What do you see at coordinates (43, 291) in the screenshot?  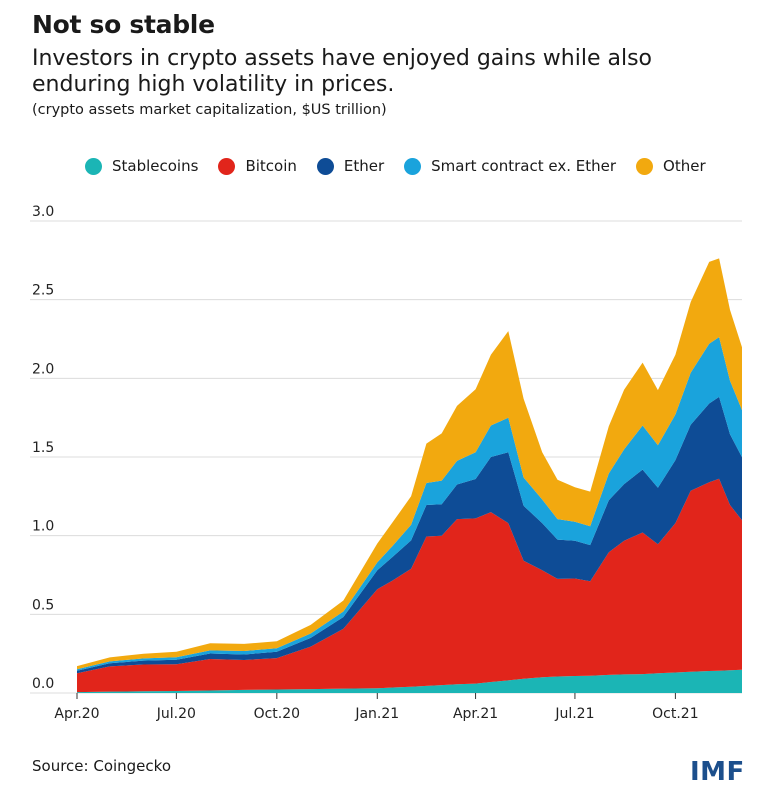 I see `y-tick-label: 2.5` at bounding box center [43, 291].